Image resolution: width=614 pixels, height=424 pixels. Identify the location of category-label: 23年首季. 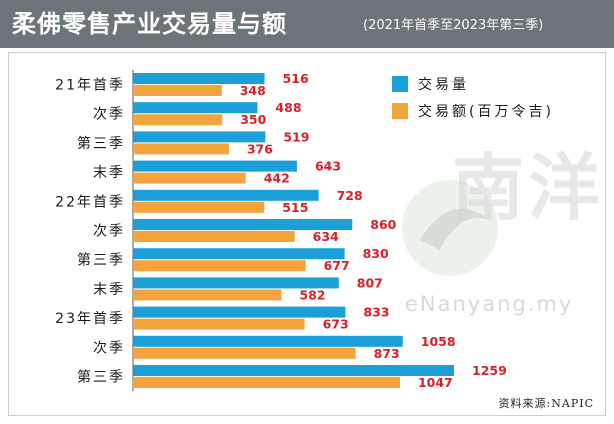
(90, 319).